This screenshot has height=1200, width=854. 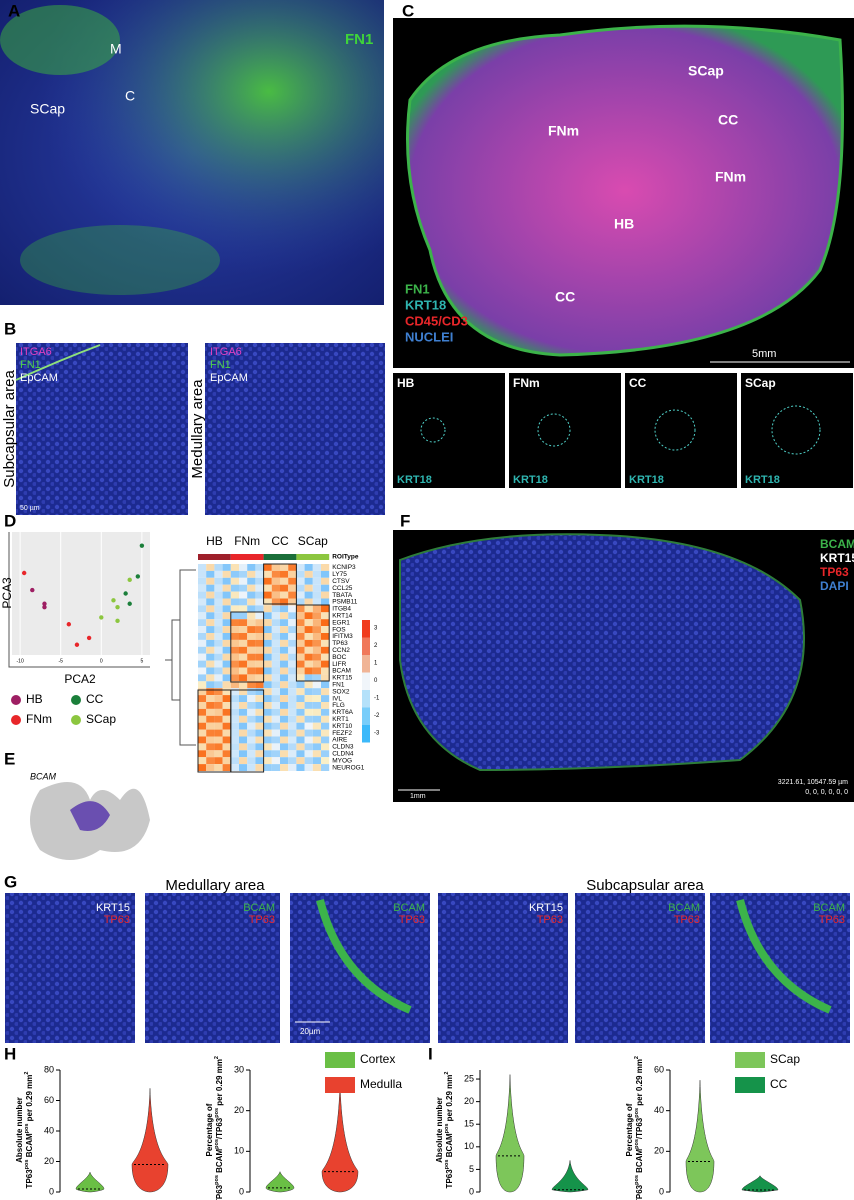 I want to click on legend-label: SCap, so click(x=101, y=719).